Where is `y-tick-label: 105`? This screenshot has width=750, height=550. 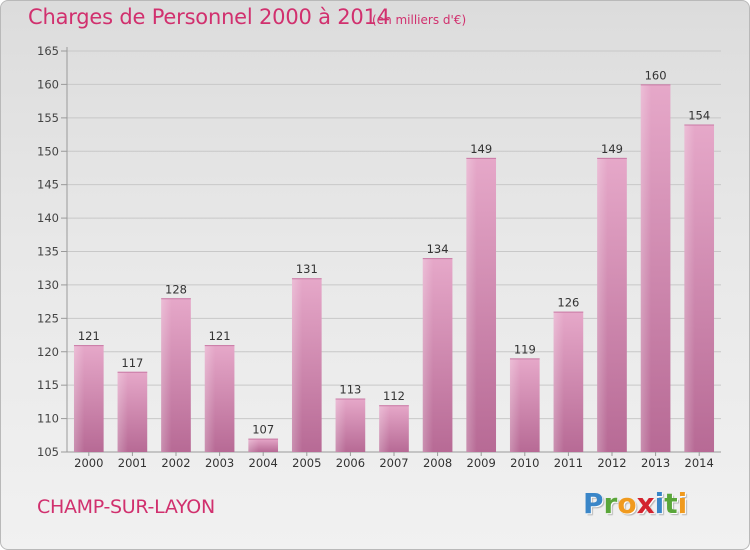 y-tick-label: 105 is located at coordinates (48, 452).